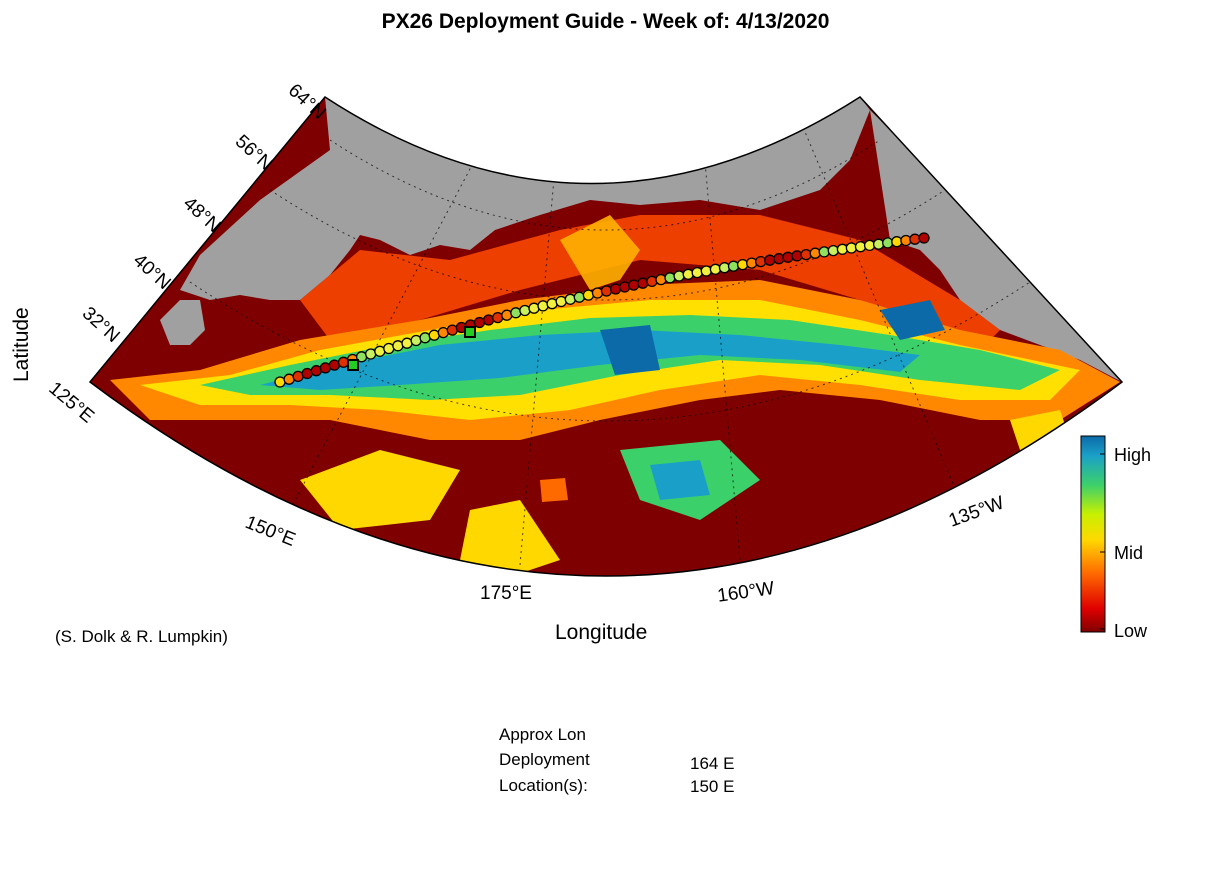 This screenshot has width=1211, height=871. Describe the element at coordinates (543, 785) in the screenshot. I see `deployment-label-line2: Location(s):` at that location.